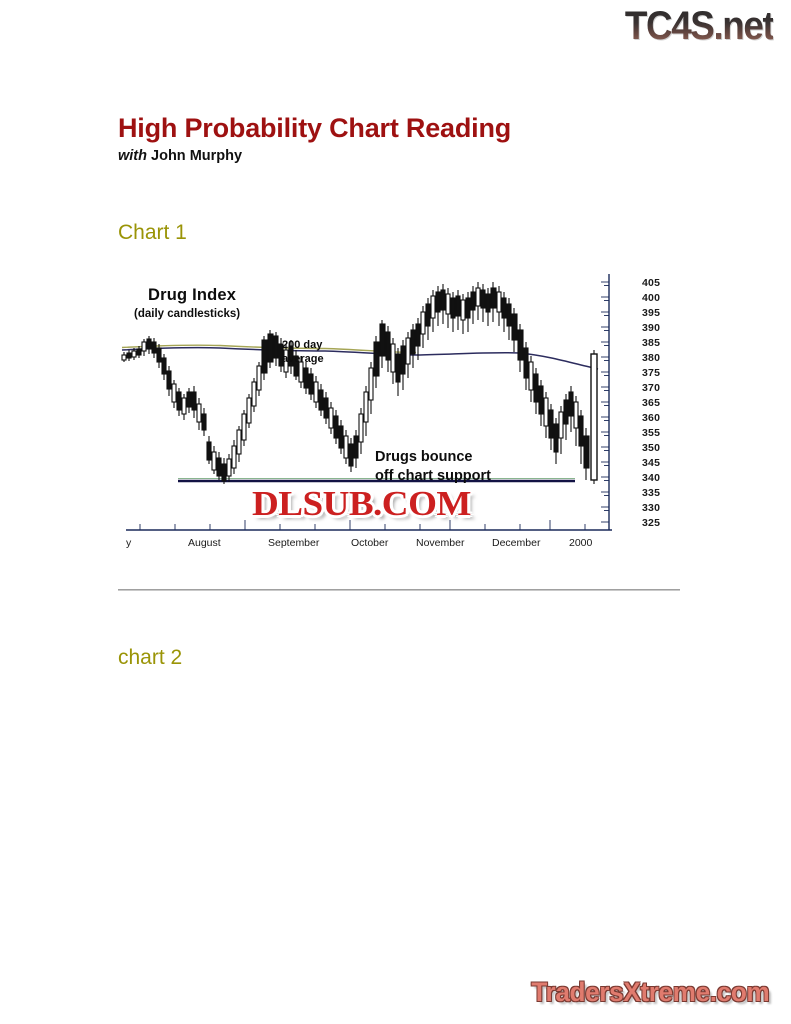  I want to click on y-tick-label: 390, so click(651, 328).